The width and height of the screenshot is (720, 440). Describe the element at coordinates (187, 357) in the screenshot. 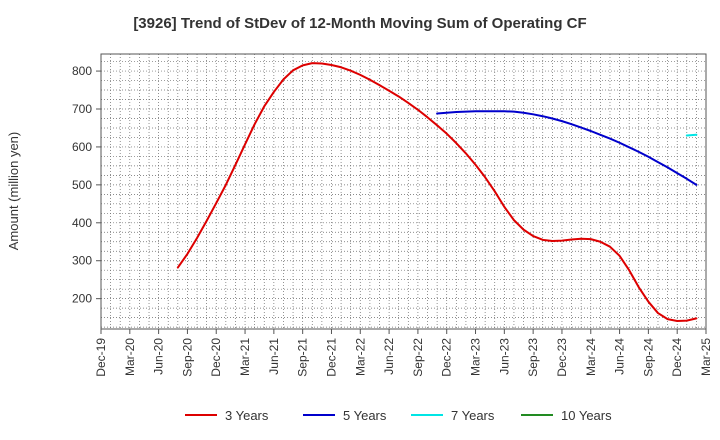

I see `x-tick-label: Sep-20` at that location.